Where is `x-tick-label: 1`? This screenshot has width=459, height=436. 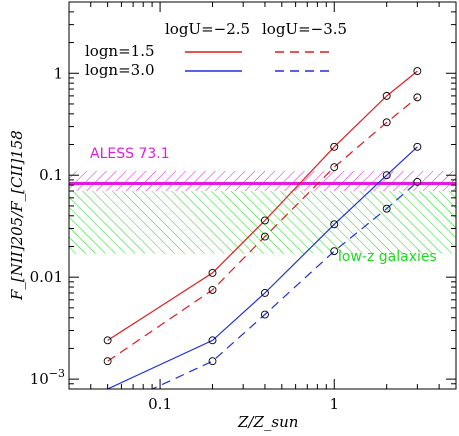 x-tick-label: 1 is located at coordinates (334, 404).